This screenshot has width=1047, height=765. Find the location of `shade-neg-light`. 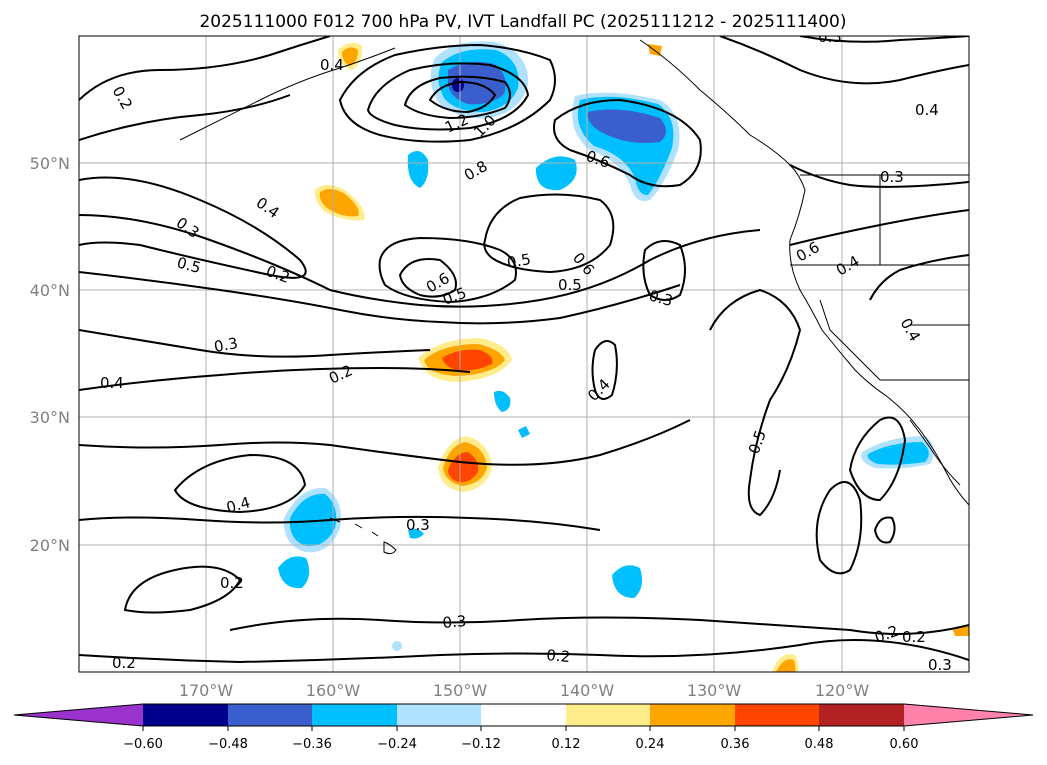

shade-neg-light is located at coordinates (397, 646).